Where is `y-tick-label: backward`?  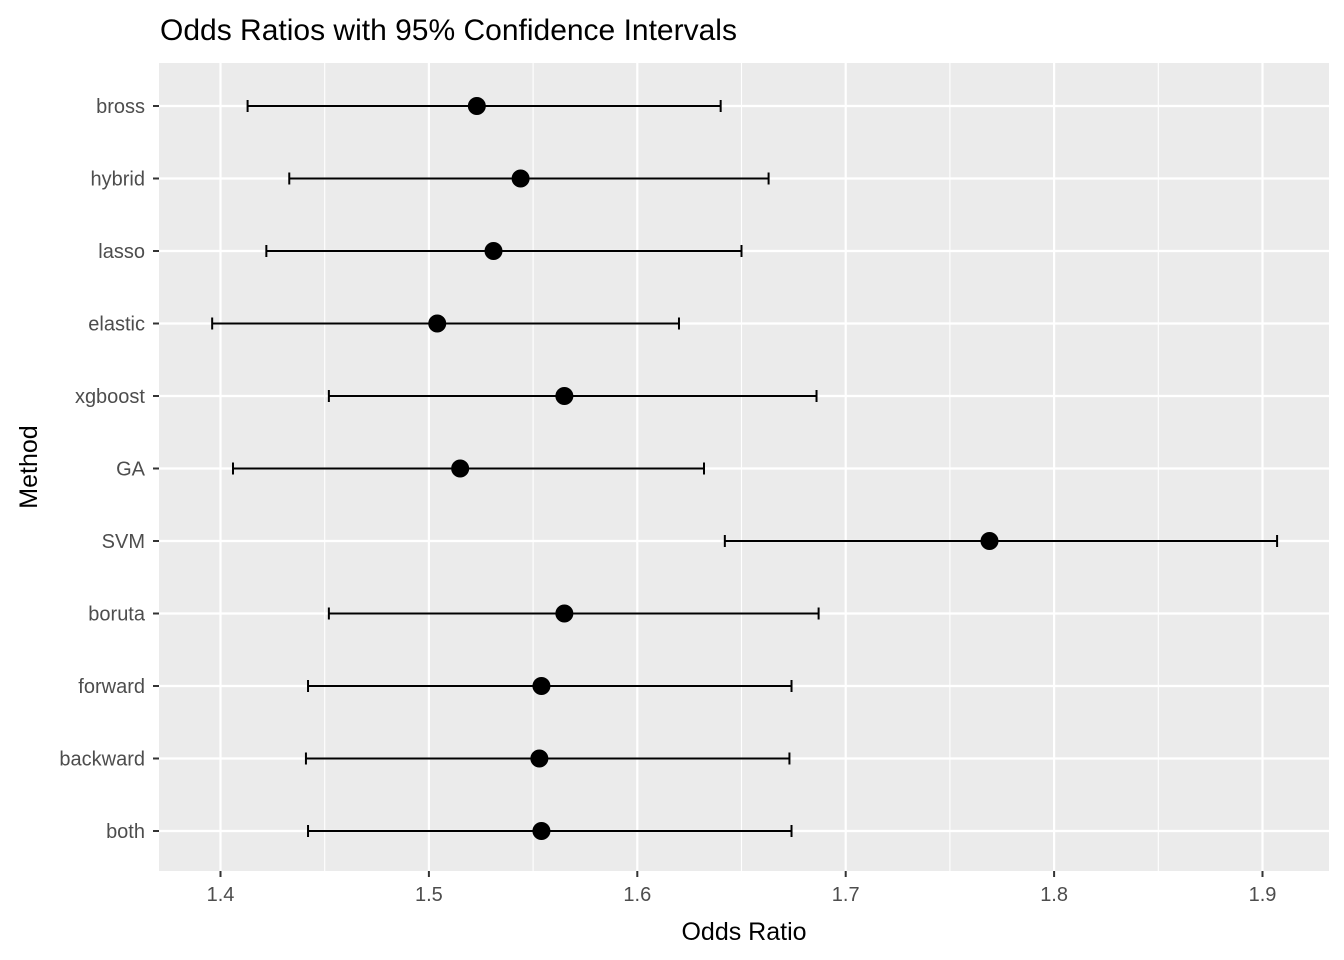
y-tick-label: backward is located at coordinates (102, 760).